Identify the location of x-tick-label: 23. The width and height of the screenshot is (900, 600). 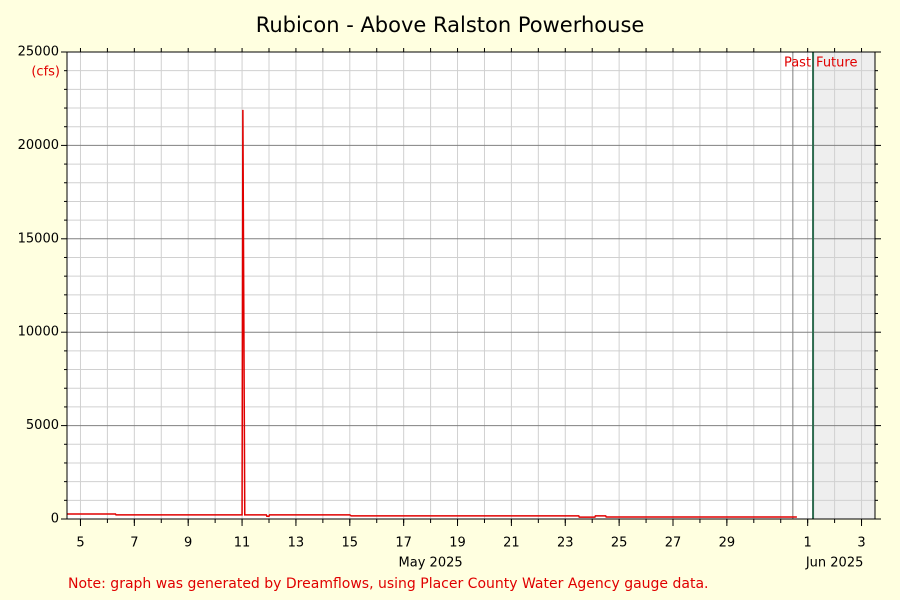
(565, 543).